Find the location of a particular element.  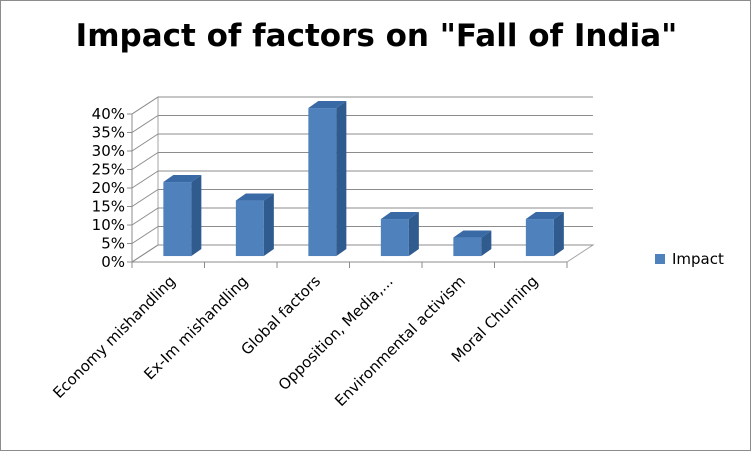

legend-label: Impact is located at coordinates (698, 259).